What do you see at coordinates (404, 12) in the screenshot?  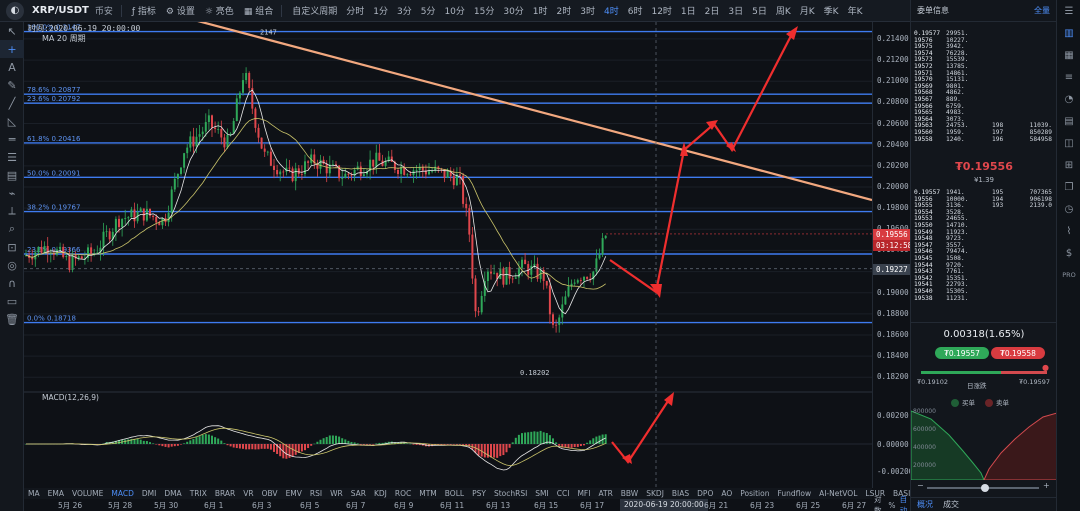 I see `period-2: 3分` at bounding box center [404, 12].